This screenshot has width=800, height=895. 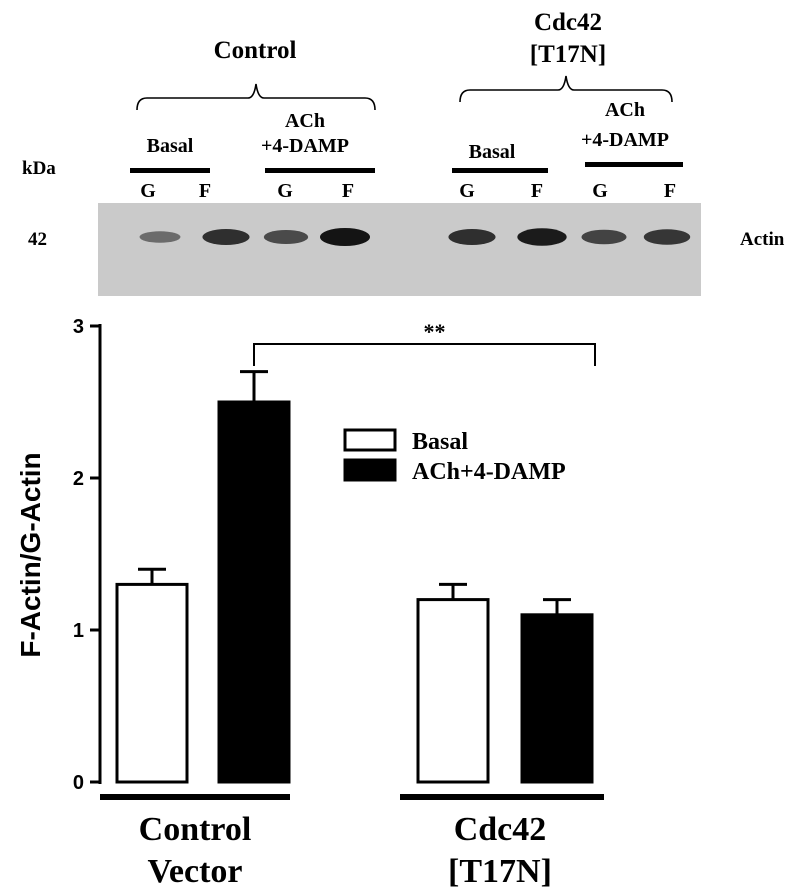 What do you see at coordinates (500, 871) in the screenshot?
I see `x-category-label: [T17N]` at bounding box center [500, 871].